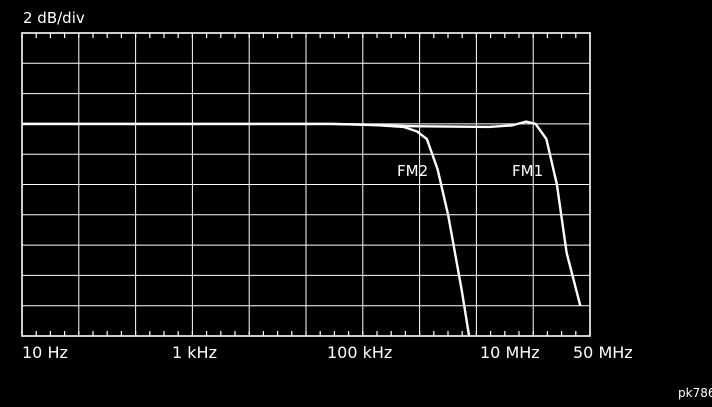 Image resolution: width=712 pixels, height=407 pixels. Describe the element at coordinates (603, 352) in the screenshot. I see `x-tick-label: 50 MHz` at that location.